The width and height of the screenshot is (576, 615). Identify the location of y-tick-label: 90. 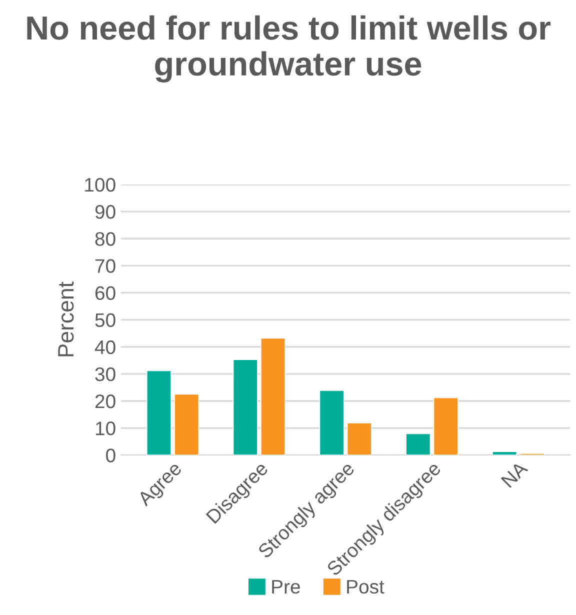
(105, 212).